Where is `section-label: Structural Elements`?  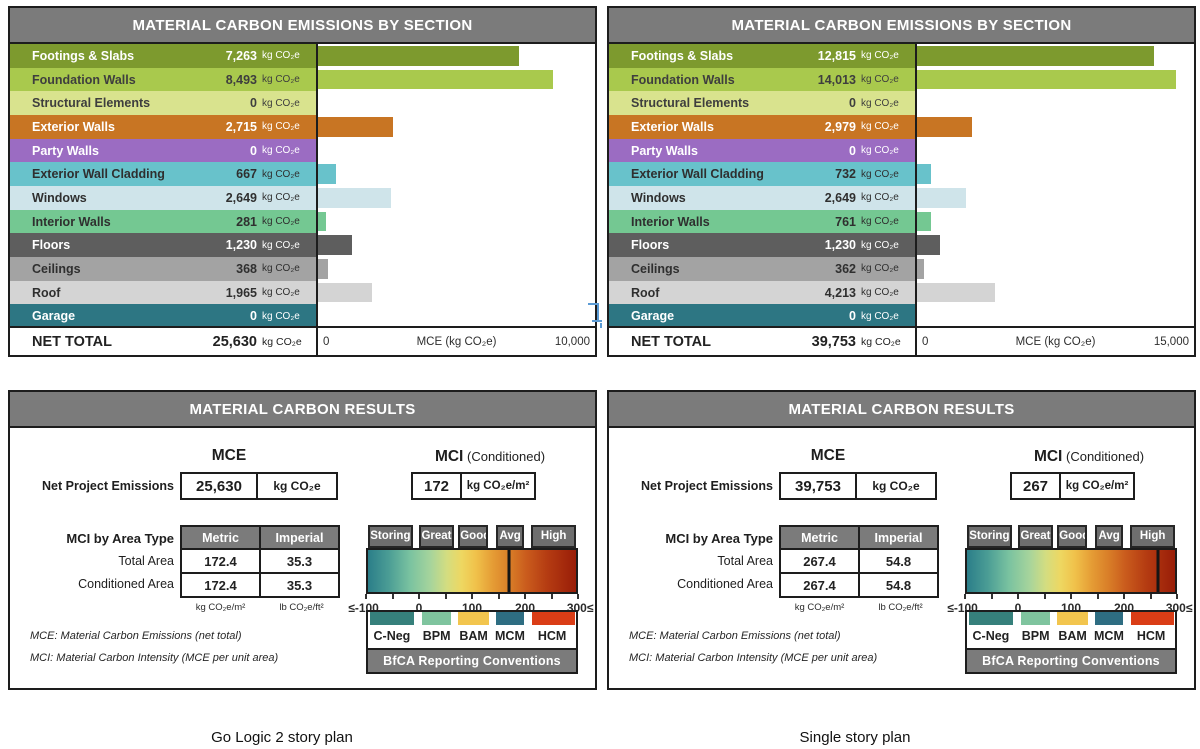
section-label: Structural Elements is located at coordinates (91, 103).